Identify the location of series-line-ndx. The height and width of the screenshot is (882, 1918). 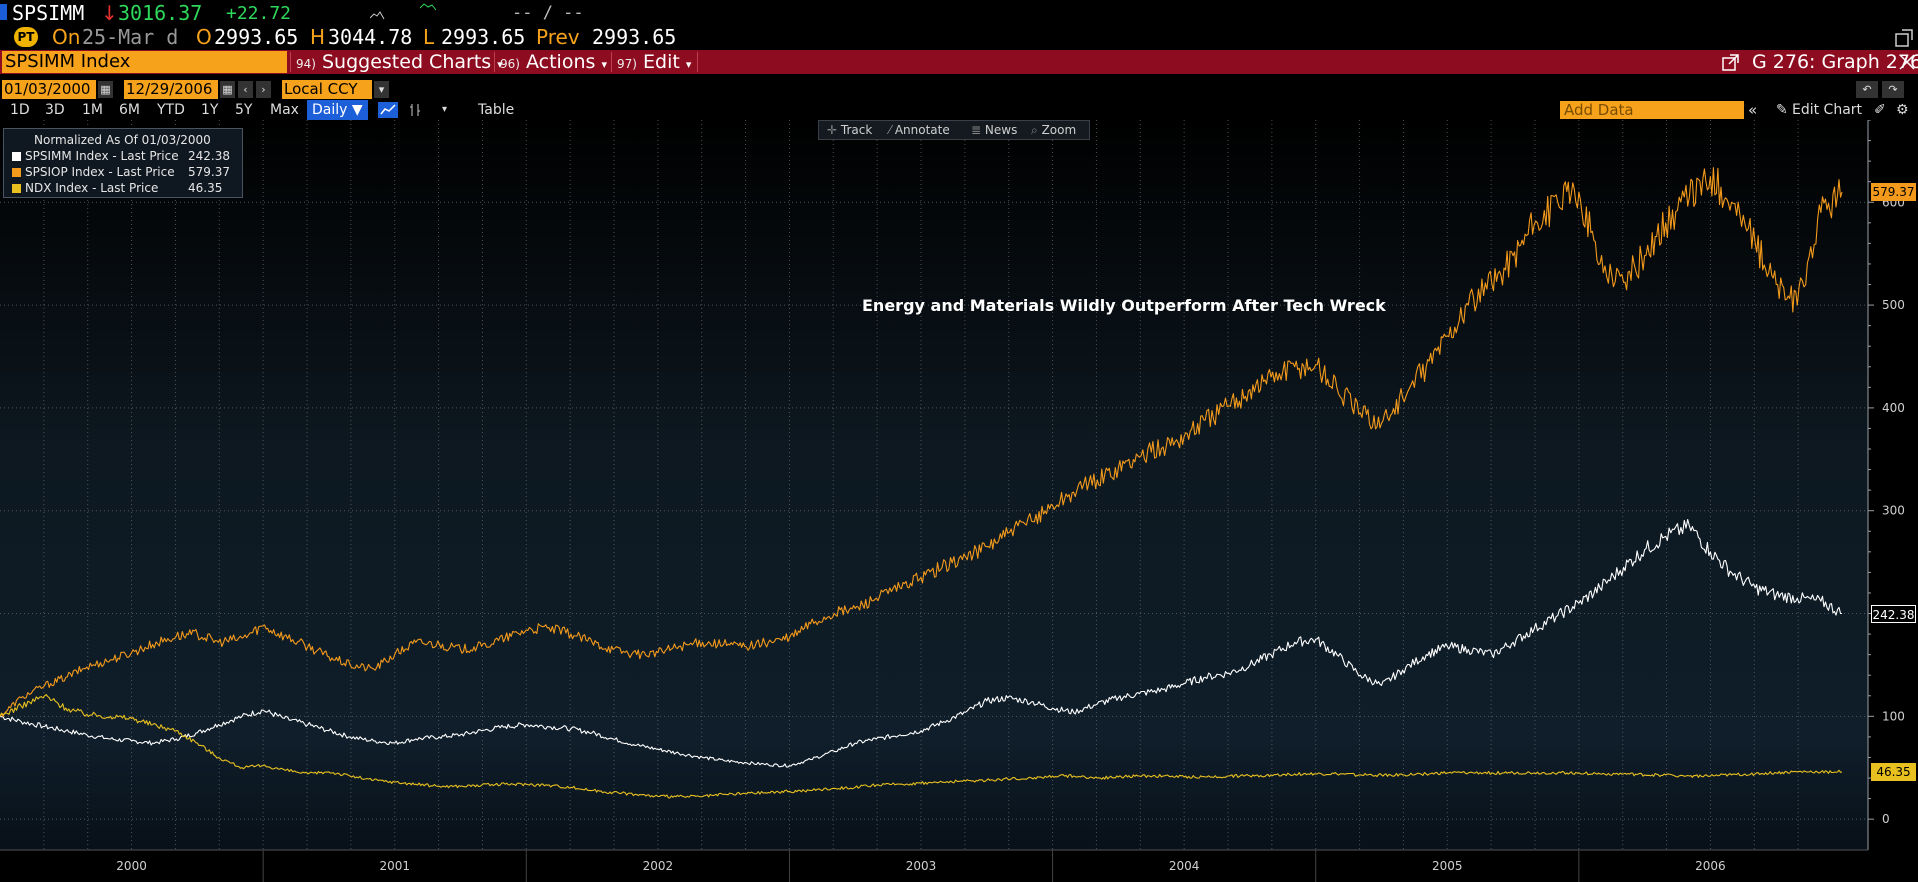
(921, 746).